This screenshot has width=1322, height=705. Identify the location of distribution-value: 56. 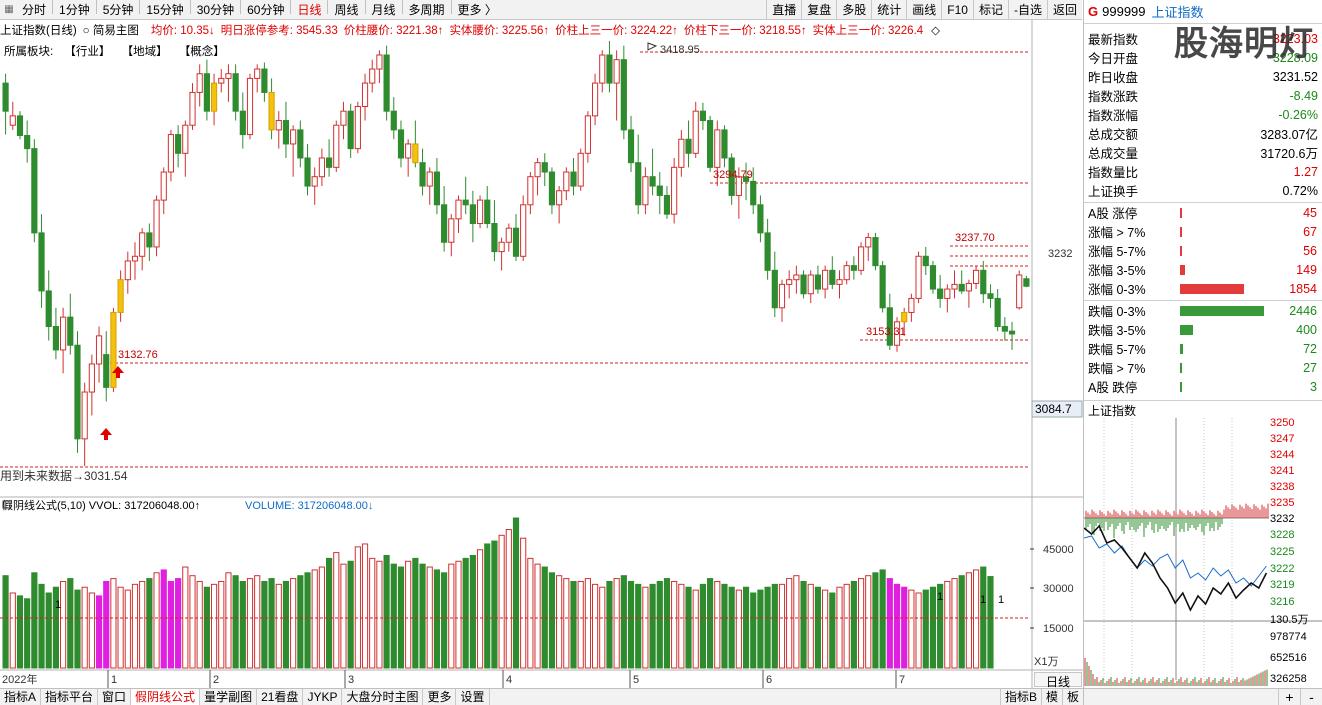
(1310, 250).